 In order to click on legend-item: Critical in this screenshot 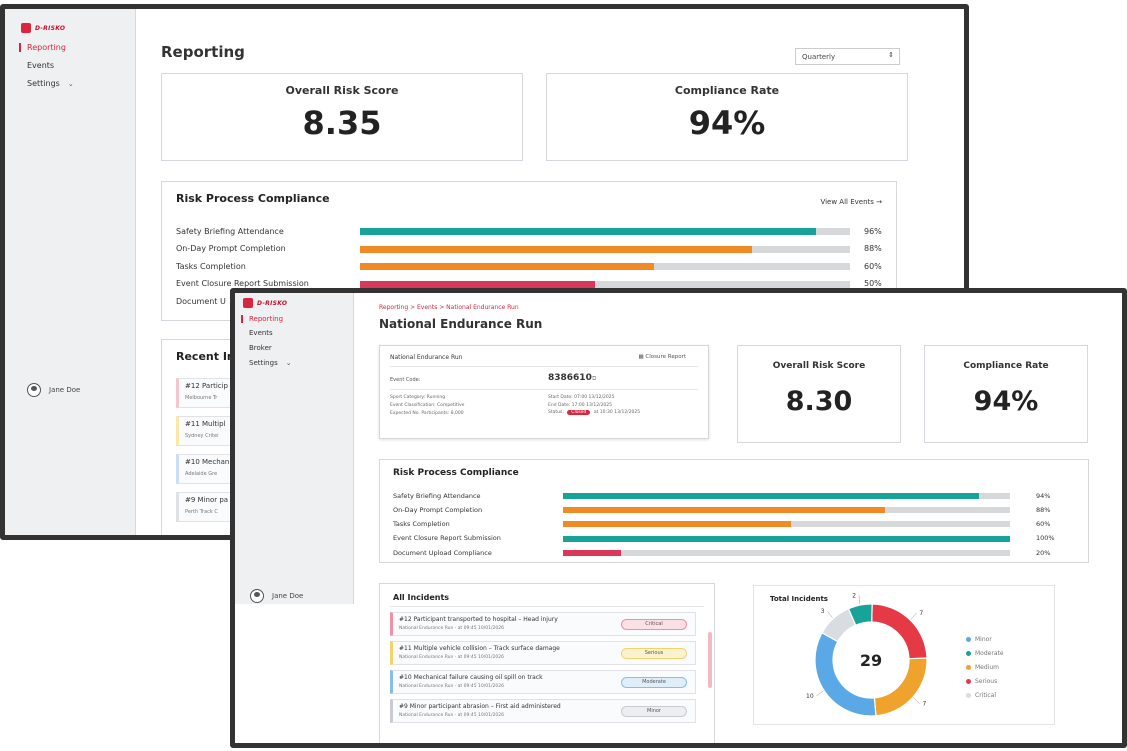, I will do `click(981, 695)`.